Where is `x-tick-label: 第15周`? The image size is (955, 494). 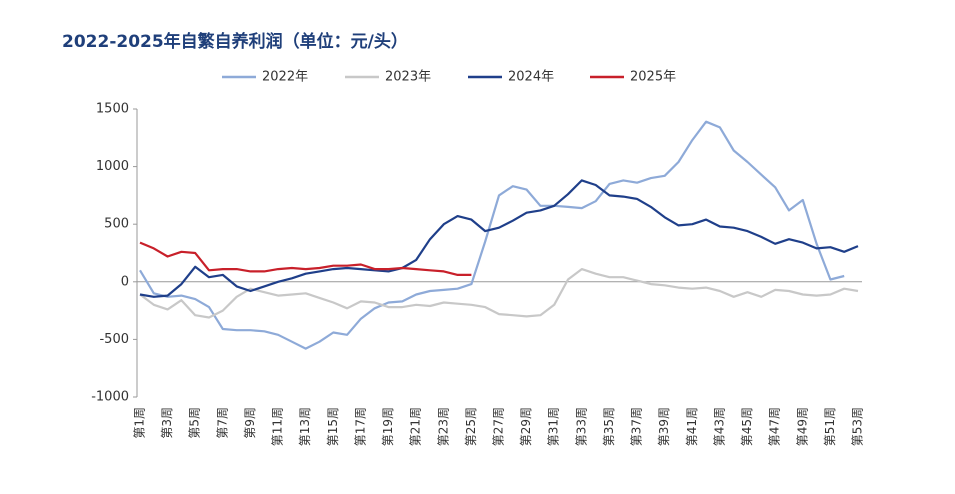
x-tick-label: 第15周 is located at coordinates (333, 426).